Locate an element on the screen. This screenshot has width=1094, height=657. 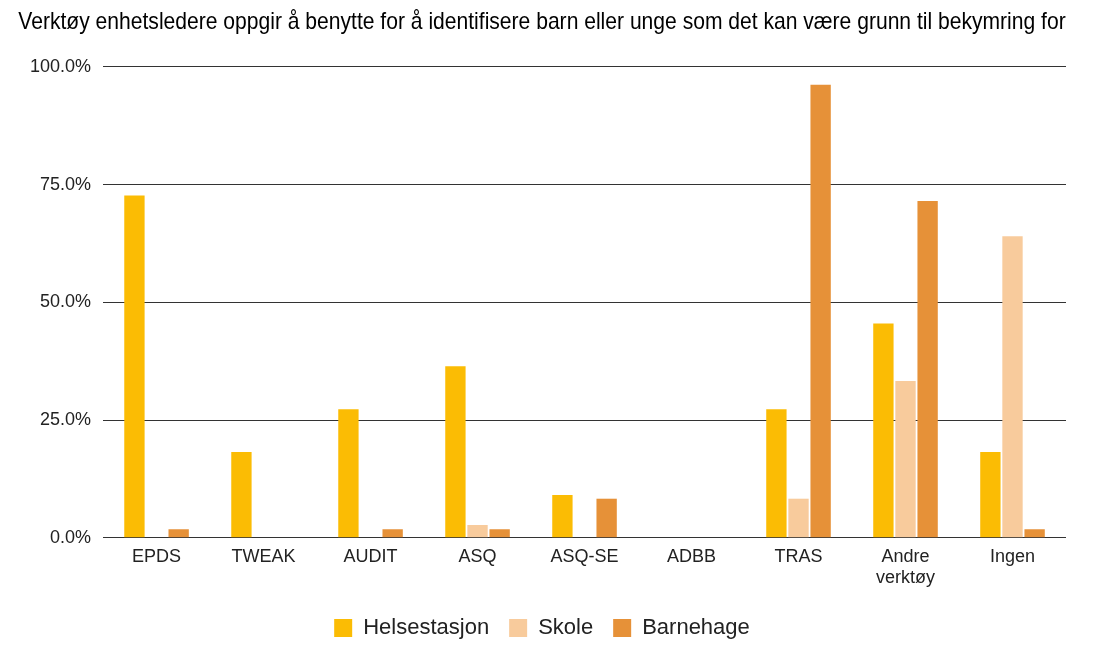
x-tick-label: AUDIT is located at coordinates (370, 555).